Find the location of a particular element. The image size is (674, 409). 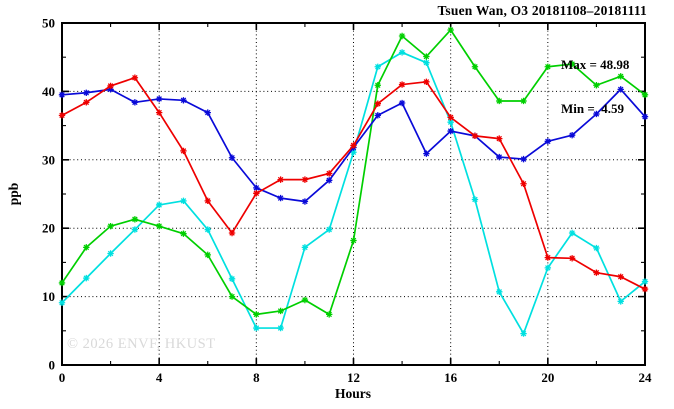

min-value-label: Min = 4.59 is located at coordinates (593, 108).